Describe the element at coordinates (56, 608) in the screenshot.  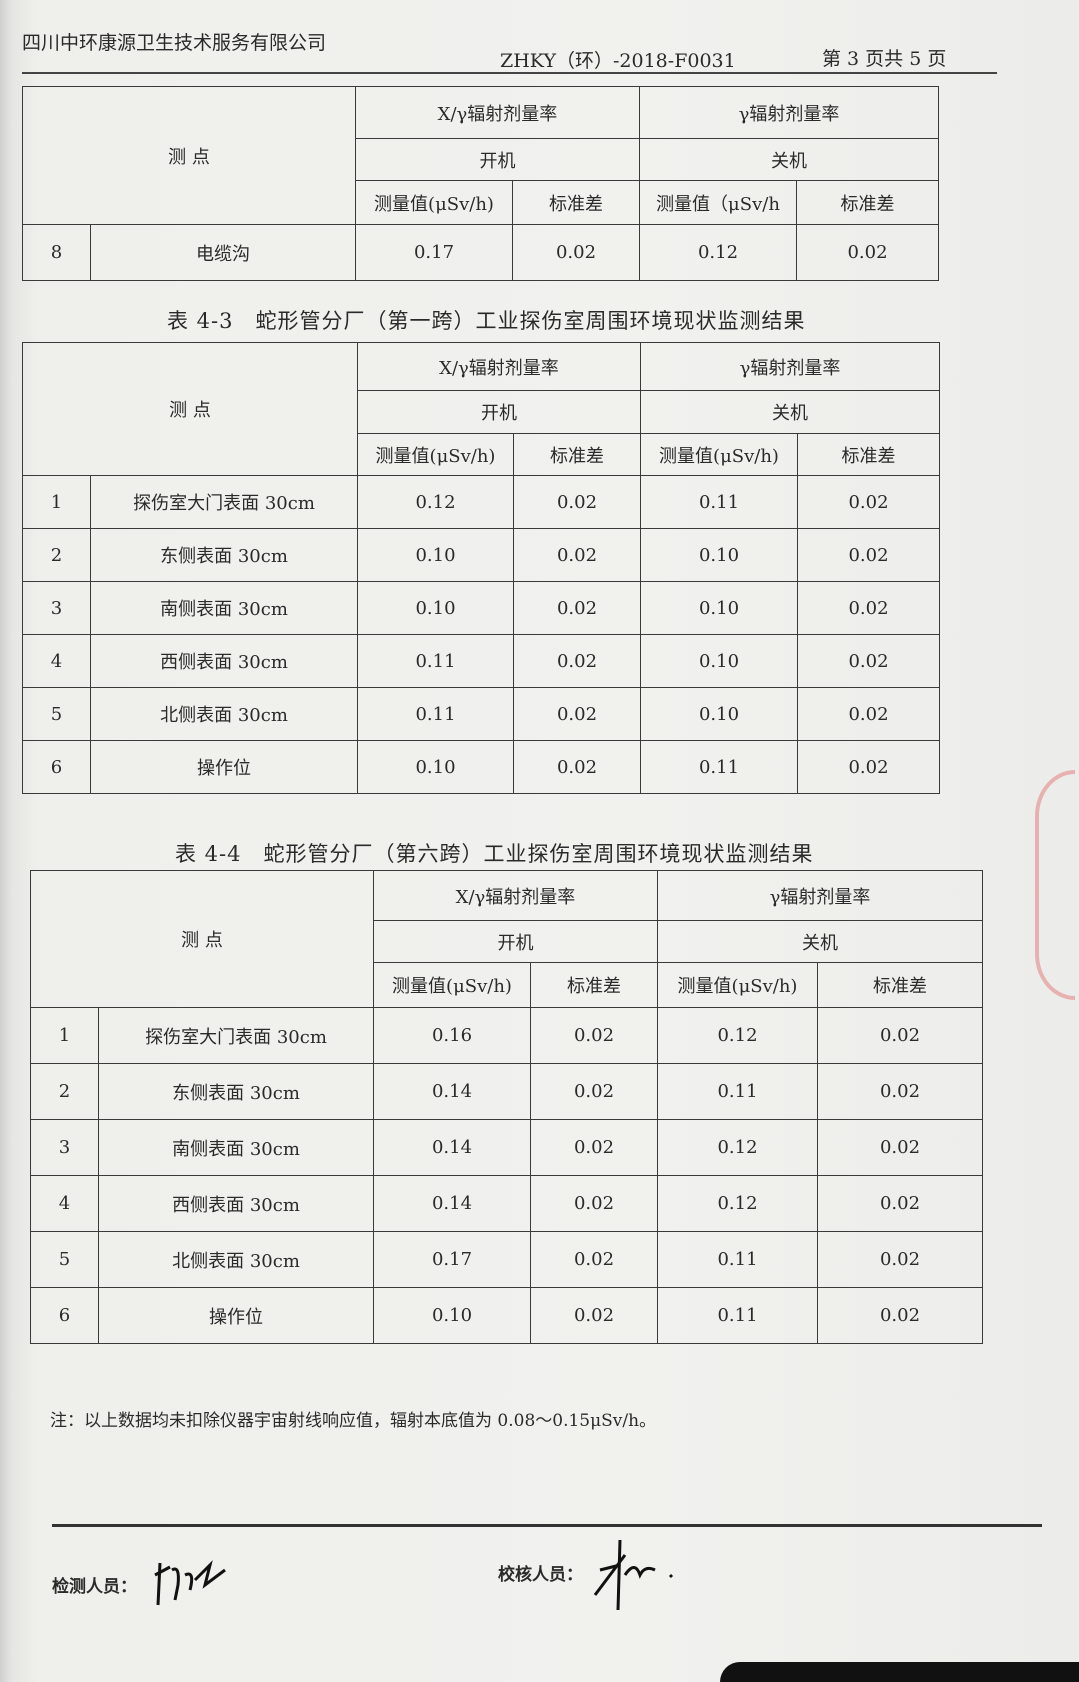
I see `row-number: 3` at that location.